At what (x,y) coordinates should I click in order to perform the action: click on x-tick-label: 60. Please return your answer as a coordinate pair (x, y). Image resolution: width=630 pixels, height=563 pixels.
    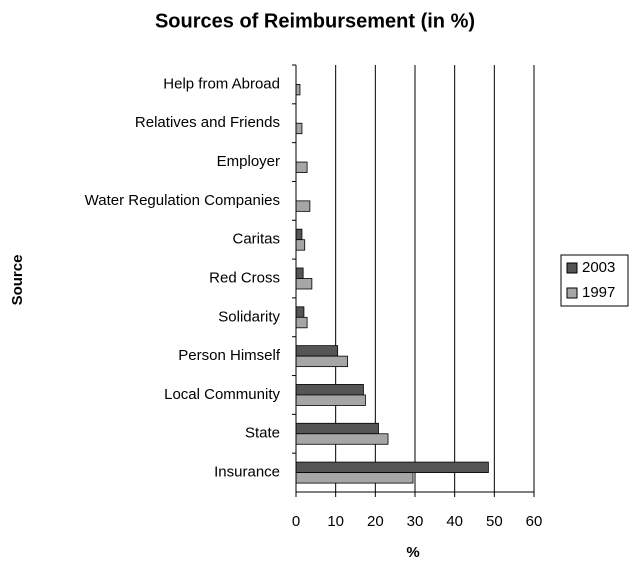
    Looking at the image, I should click on (534, 521).